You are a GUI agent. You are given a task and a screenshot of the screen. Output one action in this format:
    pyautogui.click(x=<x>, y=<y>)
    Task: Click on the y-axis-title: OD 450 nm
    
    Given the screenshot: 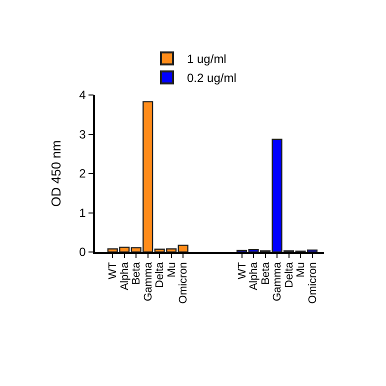 What is the action you would take?
    pyautogui.click(x=56, y=173)
    